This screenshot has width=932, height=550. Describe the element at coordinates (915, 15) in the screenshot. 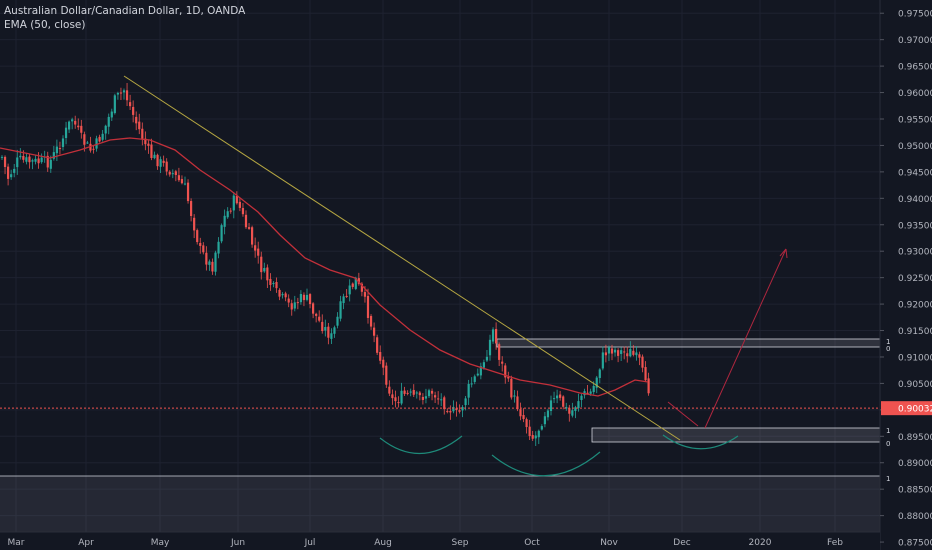

I see `price-tick-label: 0.97500` at that location.